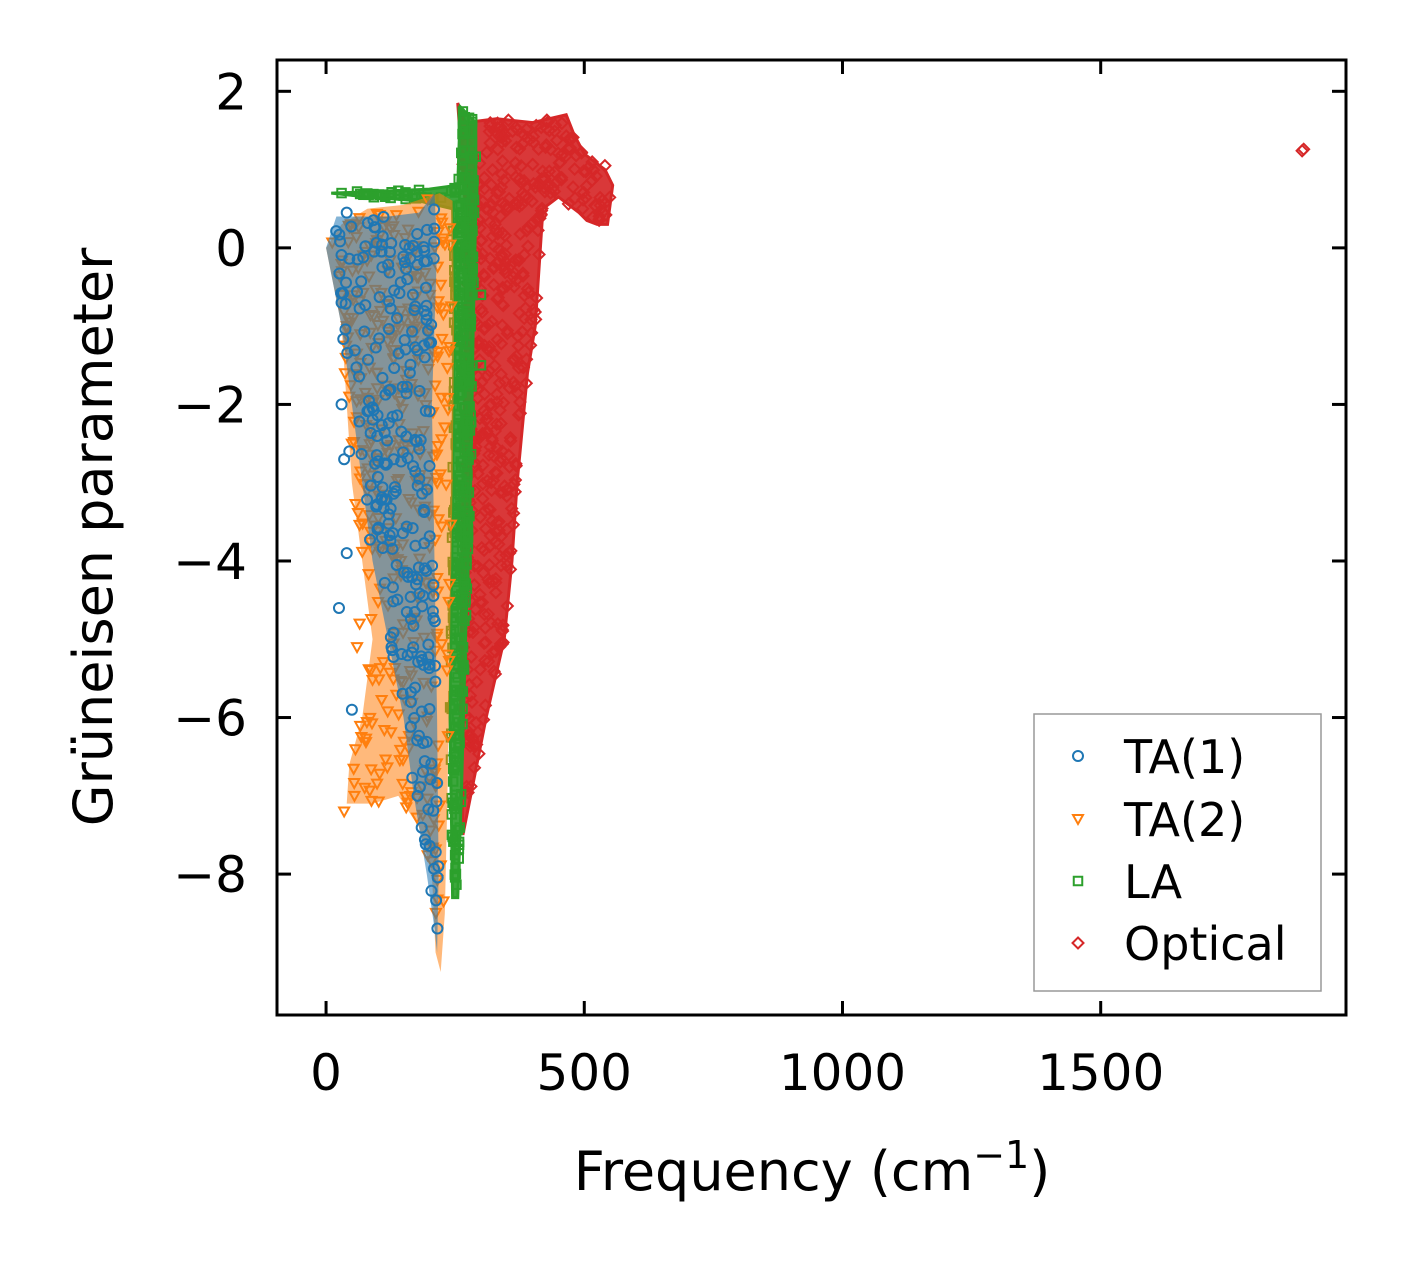 The width and height of the screenshot is (1406, 1268). I want to click on x-tick-label: 0, so click(326, 1073).